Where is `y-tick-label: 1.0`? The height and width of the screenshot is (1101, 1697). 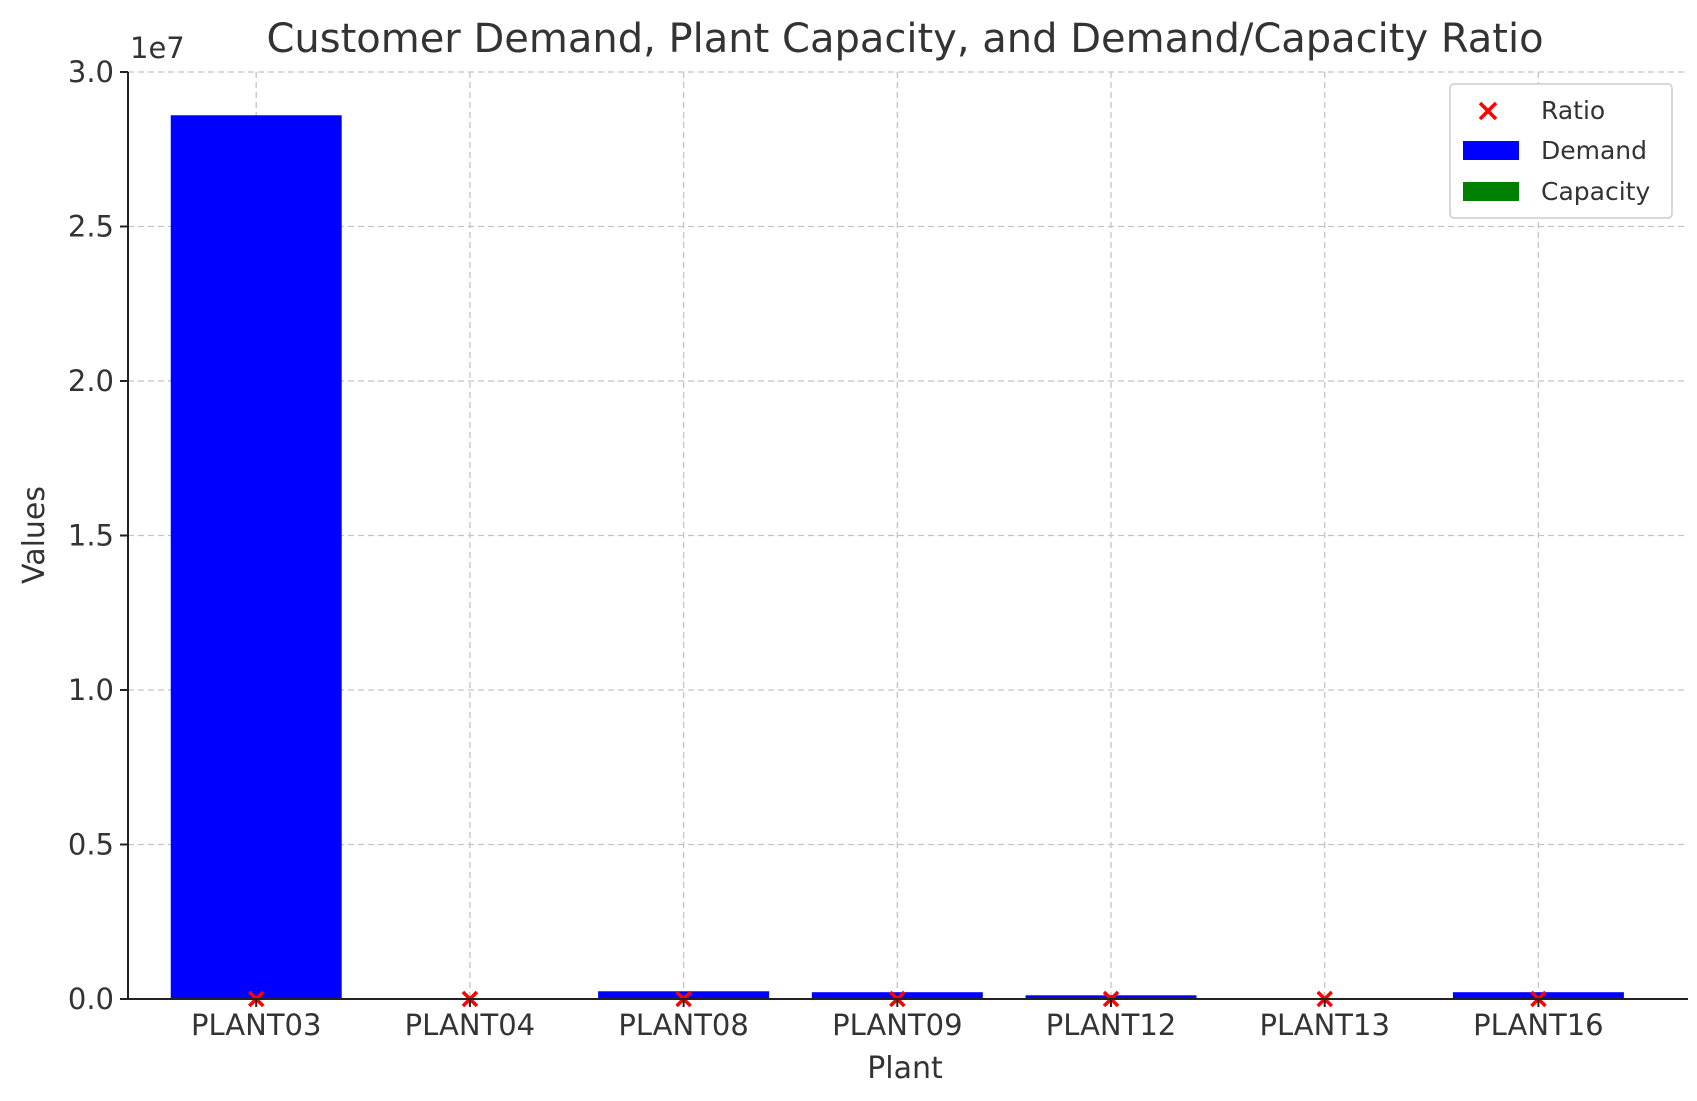 y-tick-label: 1.0 is located at coordinates (91, 690).